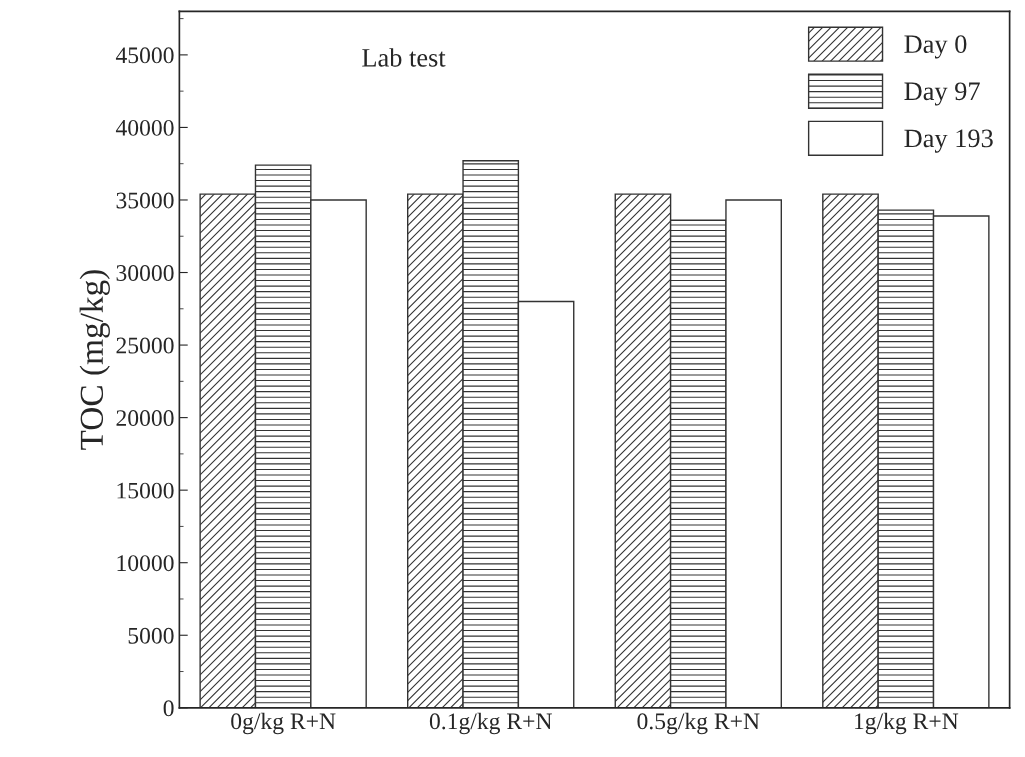 This screenshot has height=757, width=1025. I want to click on y-tick-label: 20000, so click(145, 418).